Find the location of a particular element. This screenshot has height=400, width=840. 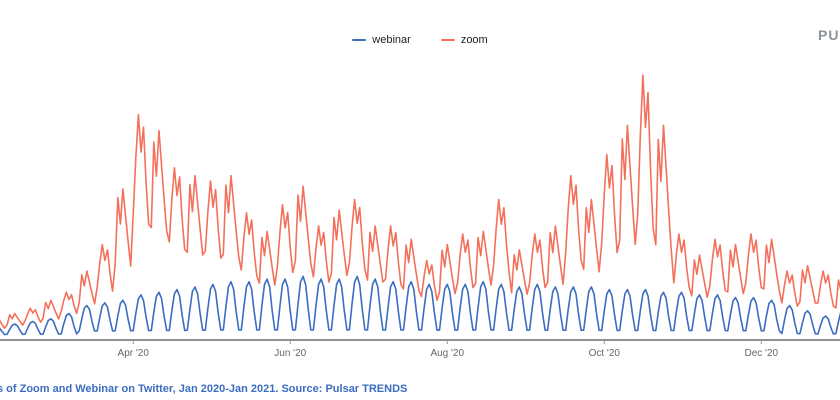

legend-line-webinar-icon is located at coordinates (359, 40).